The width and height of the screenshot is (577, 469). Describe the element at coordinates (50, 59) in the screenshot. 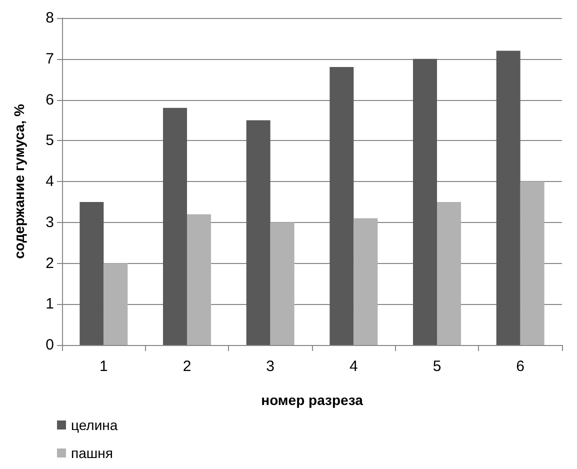

I see `y-tick-label: 7` at that location.